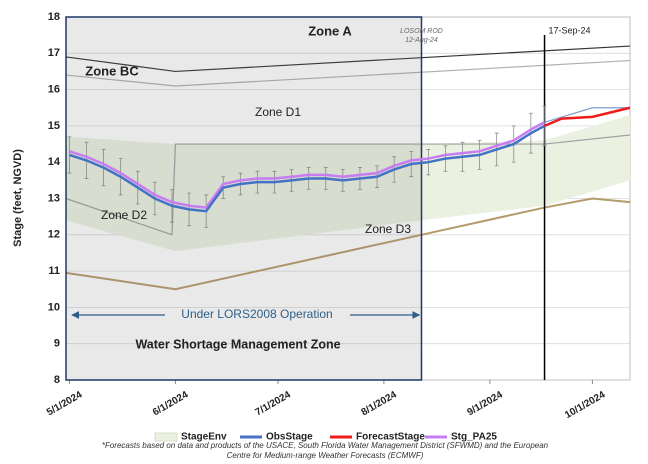 The width and height of the screenshot is (648, 464). I want to click on y-tick-label: 16, so click(54, 90).